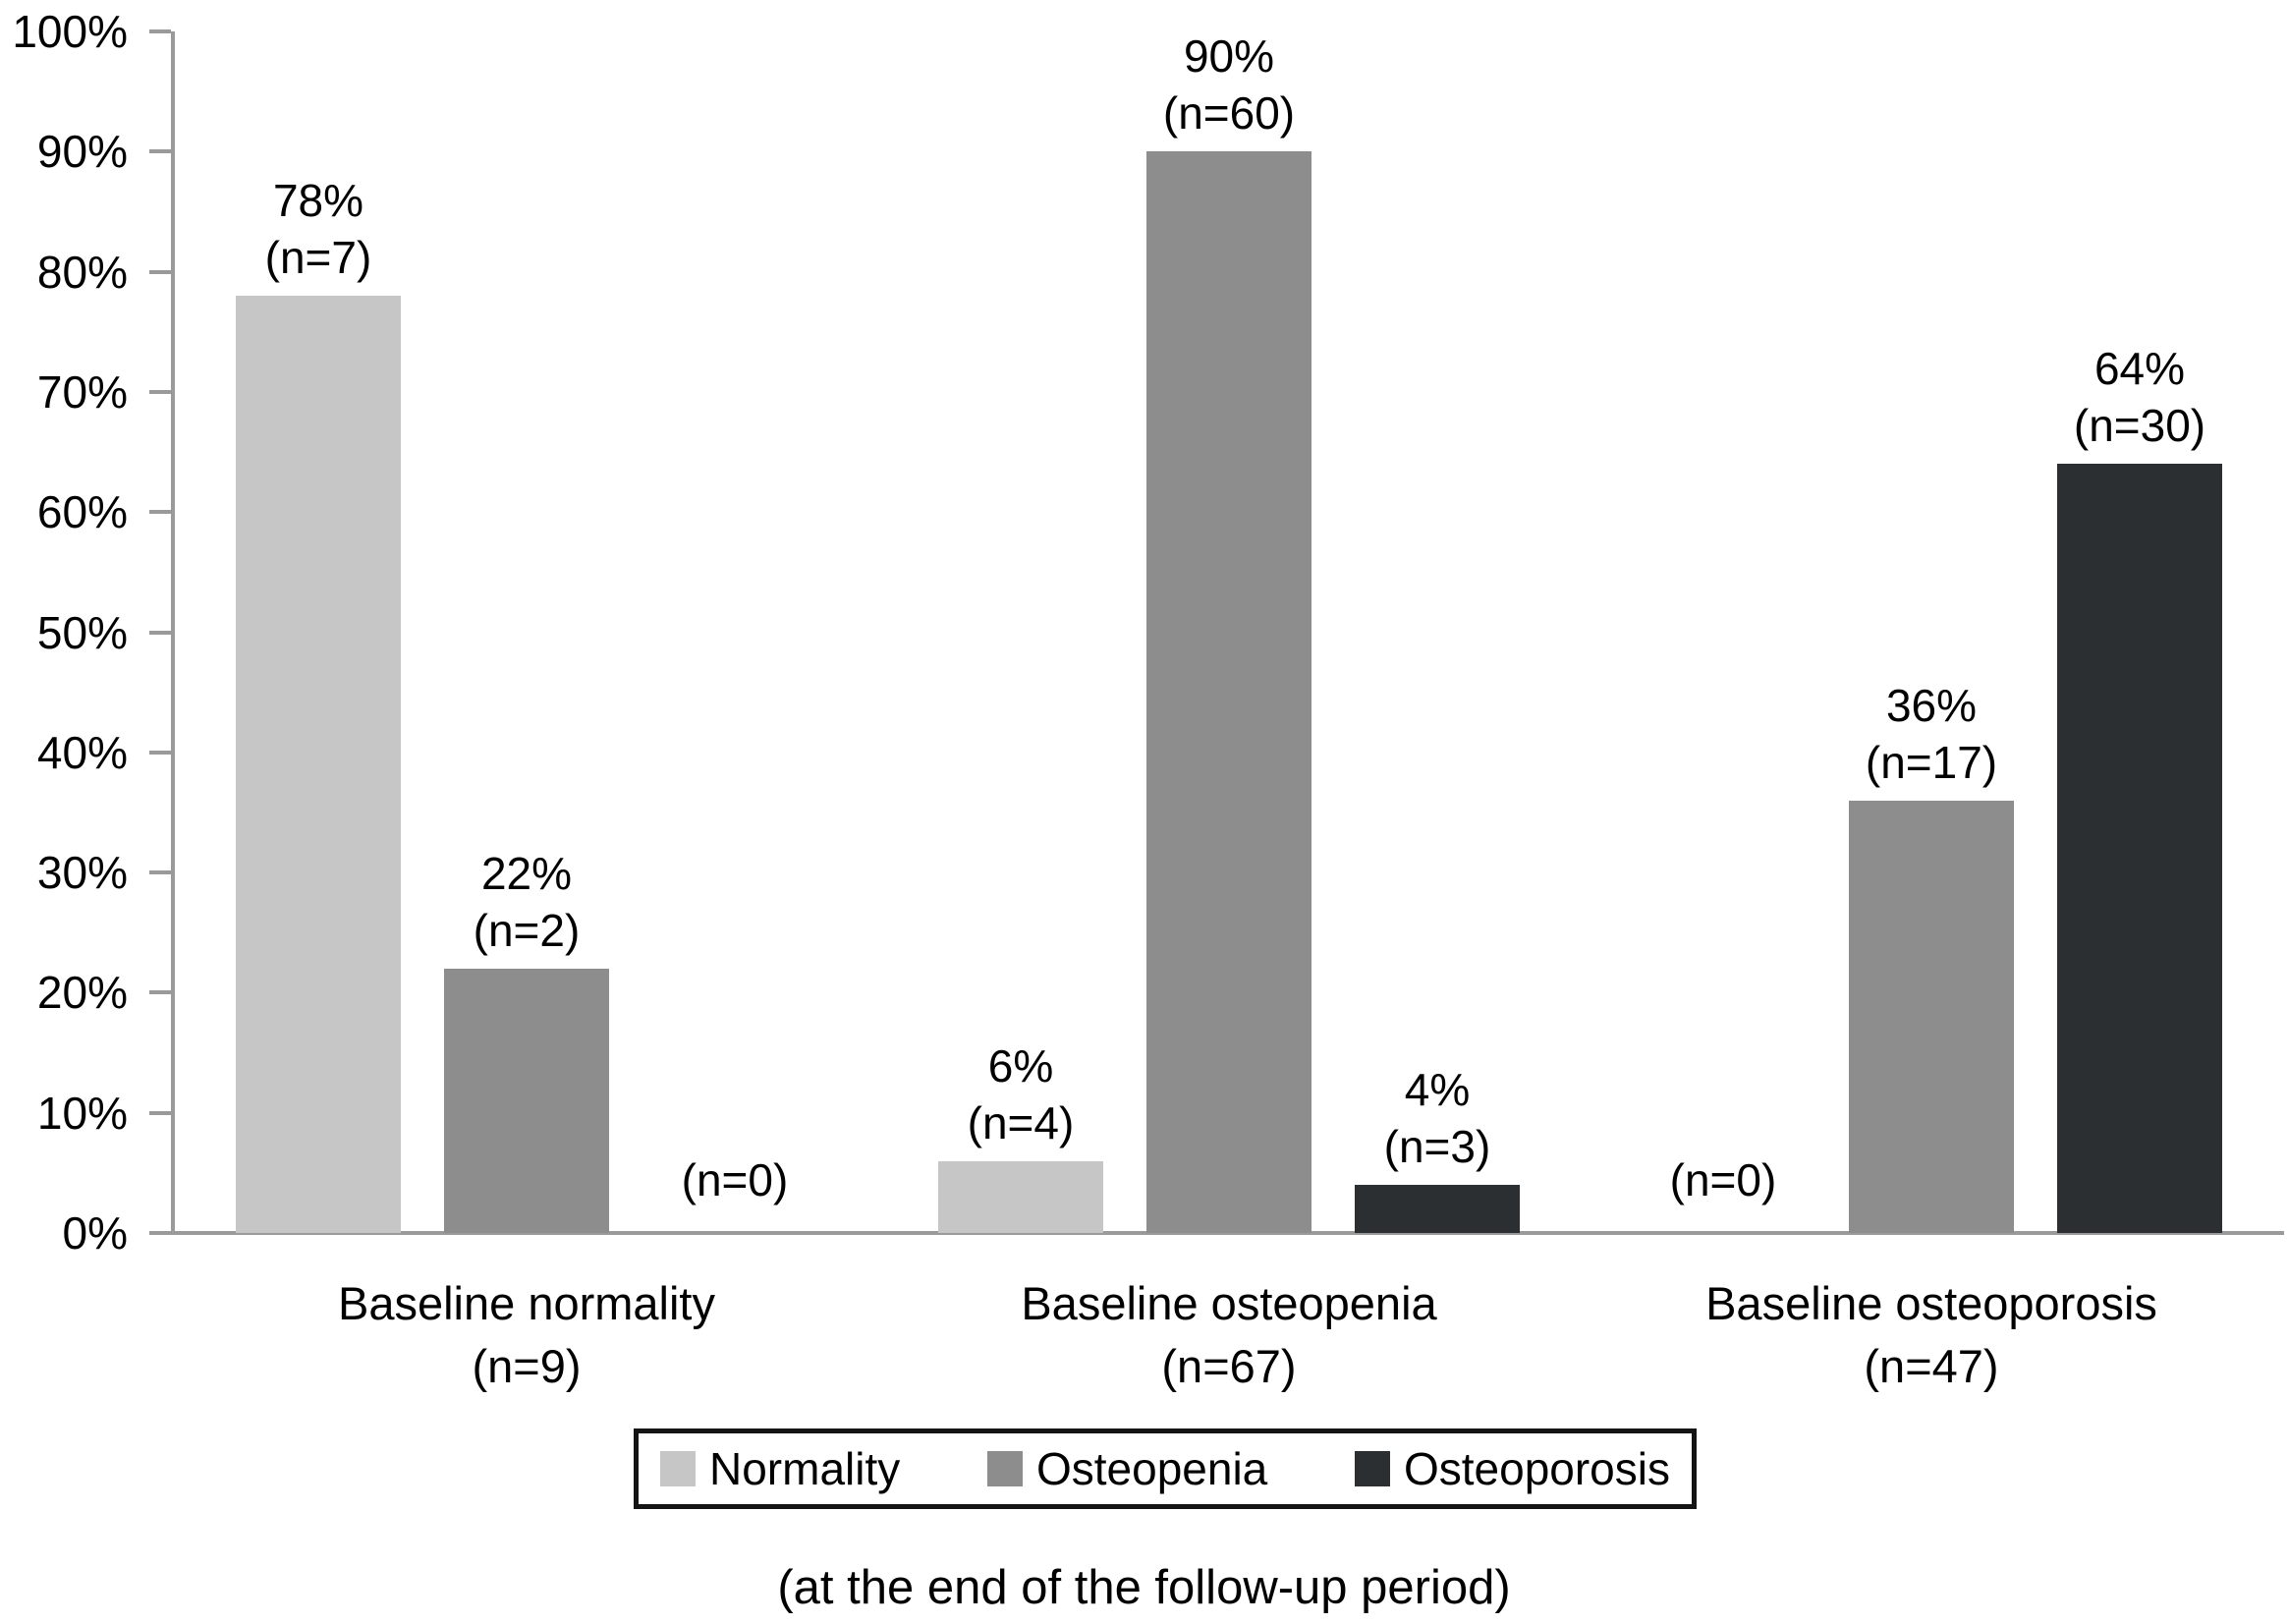 This screenshot has width=2288, height=1624. I want to click on x-axis-category-label: Baseline osteoporosis (n=47), so click(1931, 1334).